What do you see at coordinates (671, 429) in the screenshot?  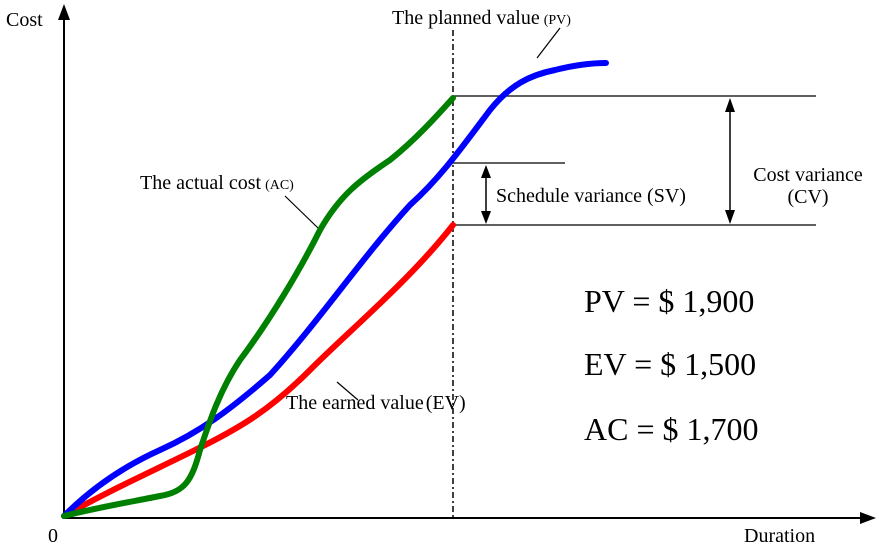 I see `ac-value: AC = $ 1,700` at bounding box center [671, 429].